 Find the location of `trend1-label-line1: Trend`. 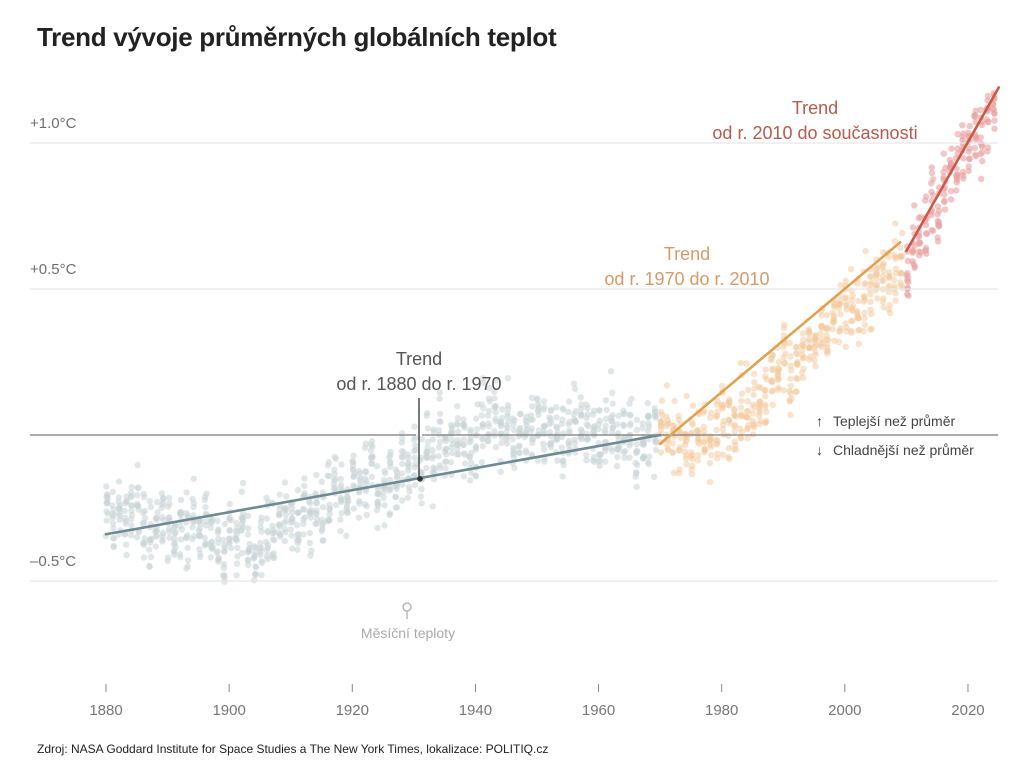

trend1-label-line1: Trend is located at coordinates (419, 359).